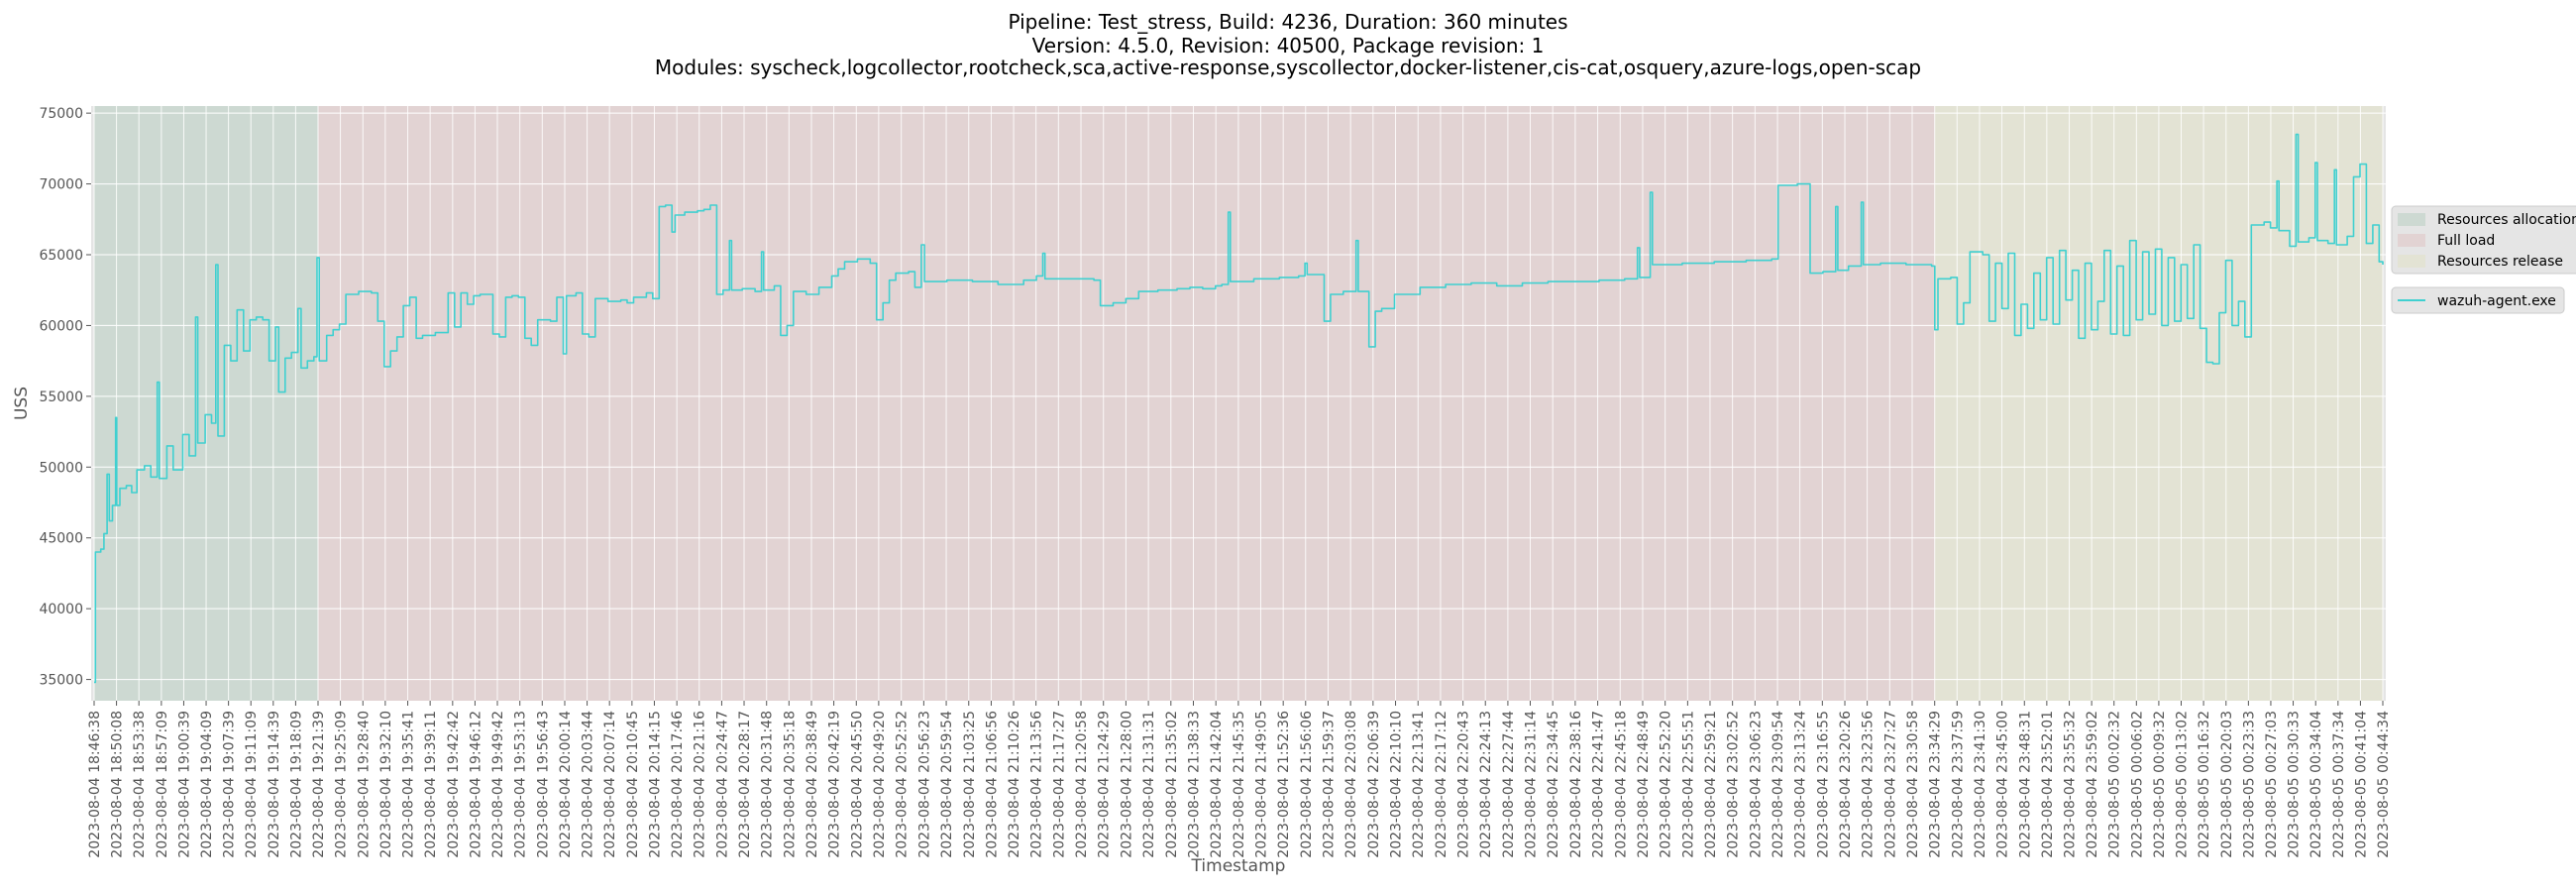 Image resolution: width=2576 pixels, height=892 pixels. Describe the element at coordinates (700, 784) in the screenshot. I see `x-tick-label-27: 2023-08-04 20:21:16` at that location.